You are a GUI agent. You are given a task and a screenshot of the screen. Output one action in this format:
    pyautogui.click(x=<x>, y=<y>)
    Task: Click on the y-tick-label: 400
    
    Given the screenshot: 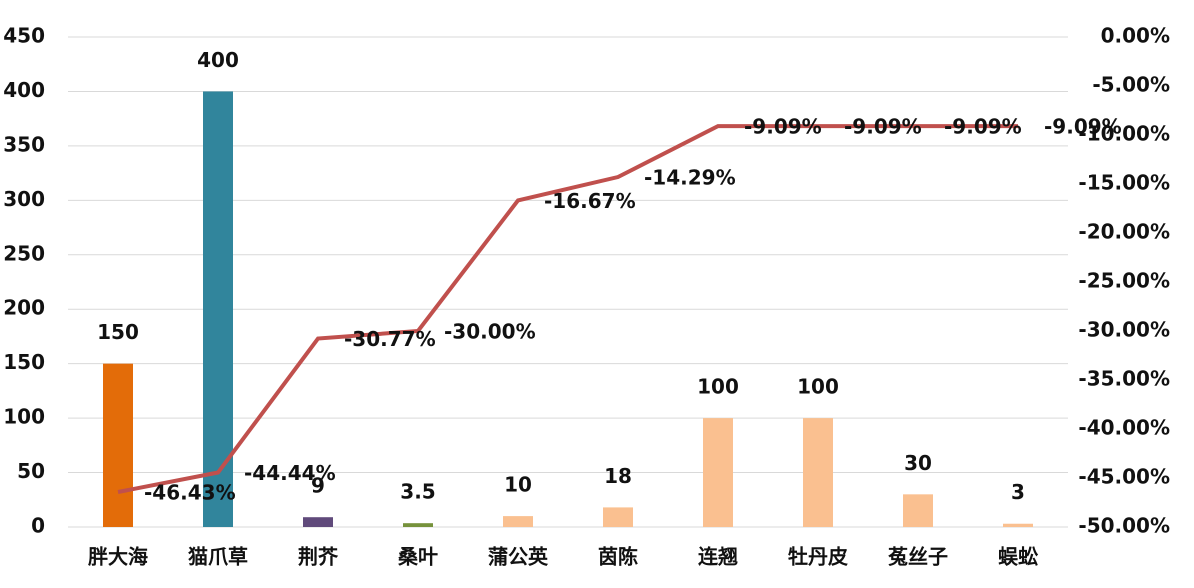 What is the action you would take?
    pyautogui.click(x=24, y=90)
    